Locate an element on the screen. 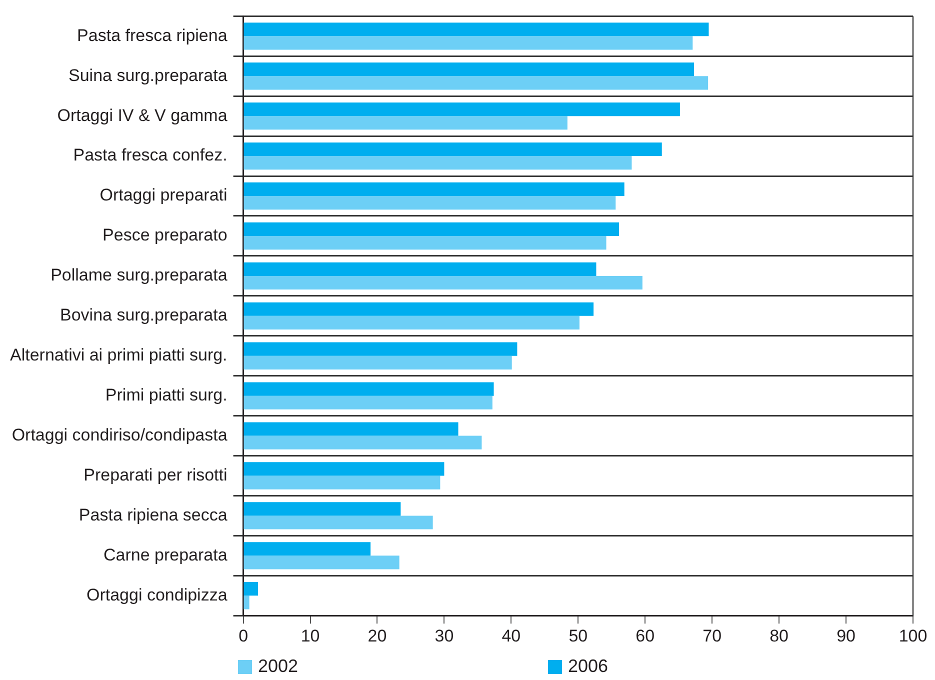 This screenshot has height=680, width=935. x-tick-label: 100 is located at coordinates (913, 636).